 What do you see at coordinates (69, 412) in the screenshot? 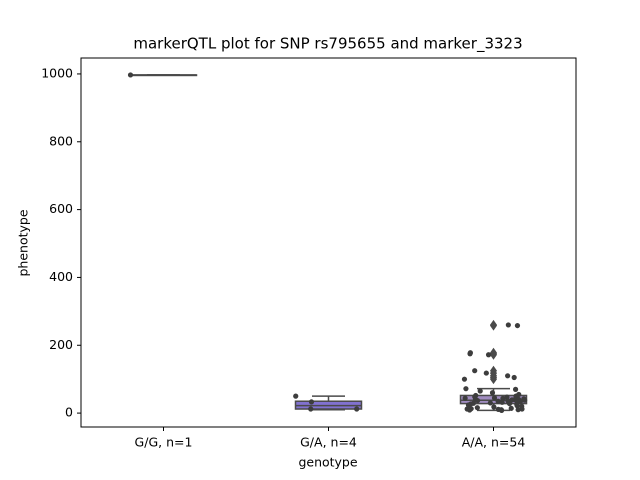
I see `y-tick-label: 0` at bounding box center [69, 412].